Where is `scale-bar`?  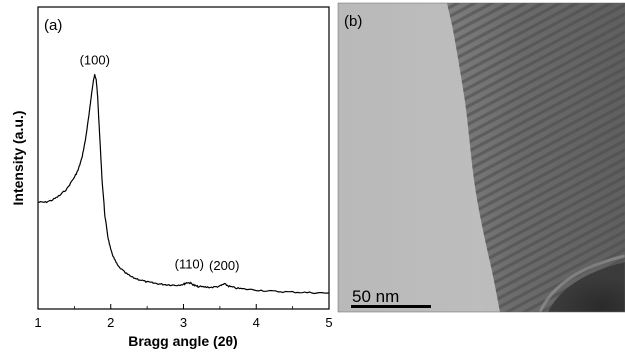 scale-bar is located at coordinates (391, 306).